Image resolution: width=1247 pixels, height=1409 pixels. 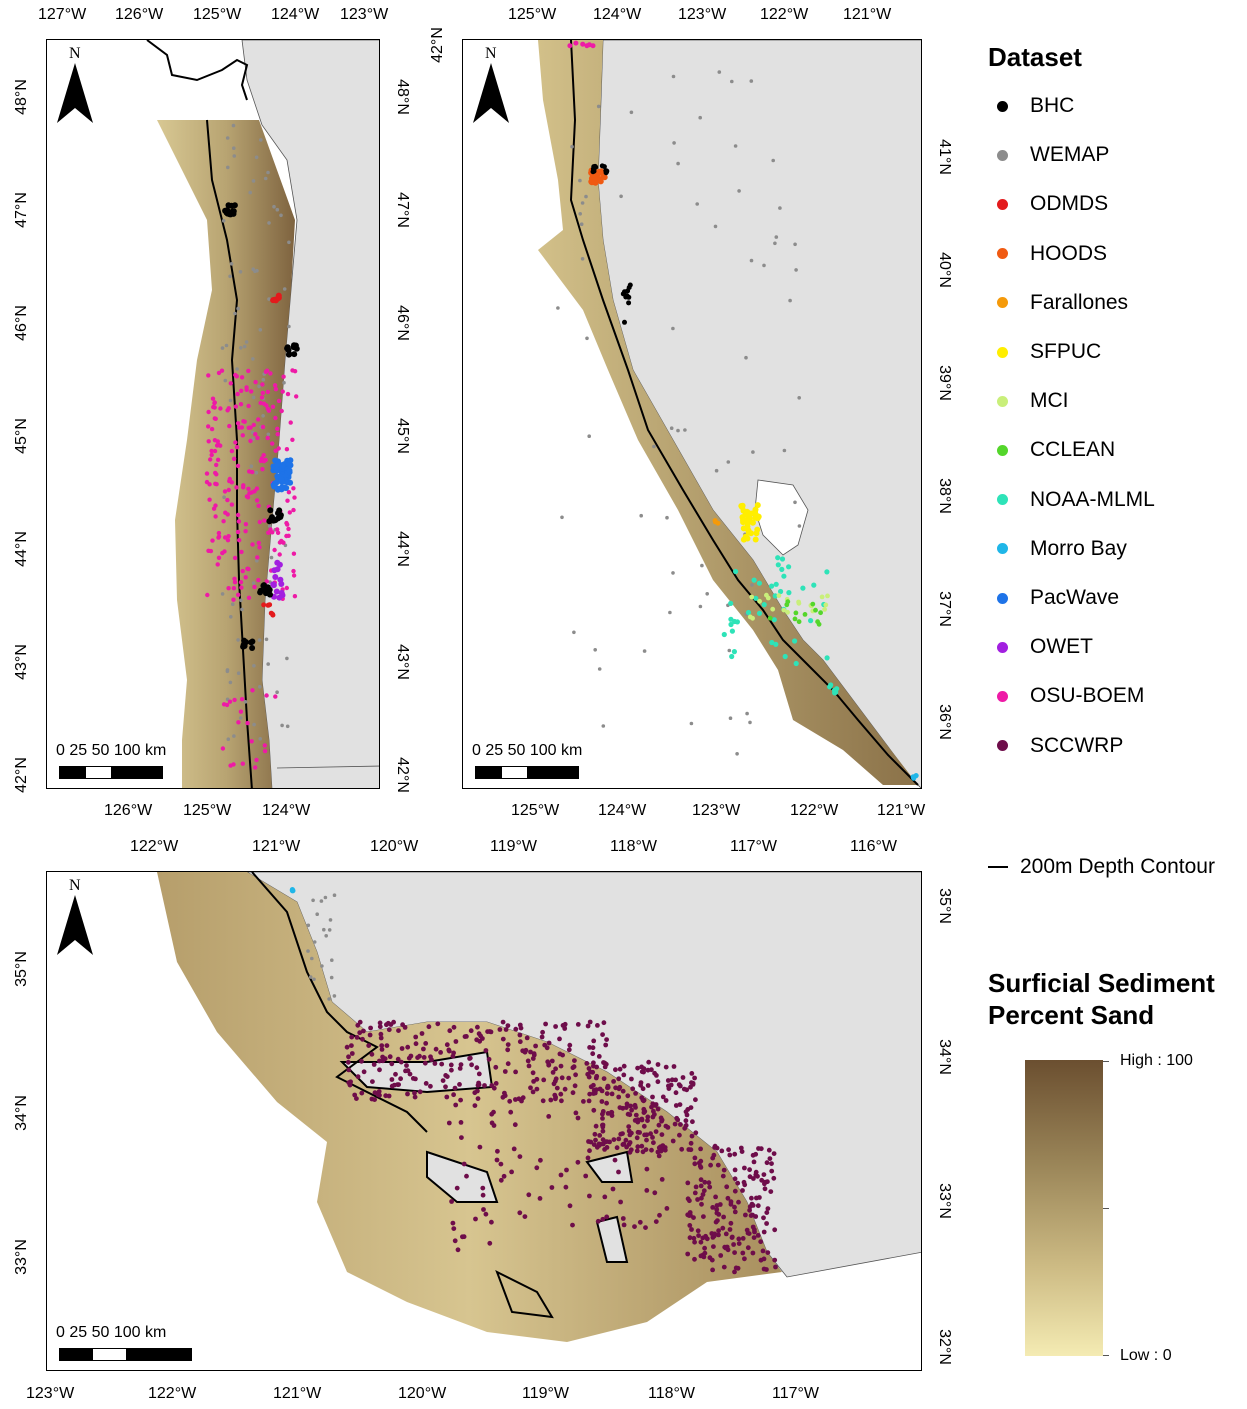 I want to click on lon-tick: 124°W, so click(x=622, y=810).